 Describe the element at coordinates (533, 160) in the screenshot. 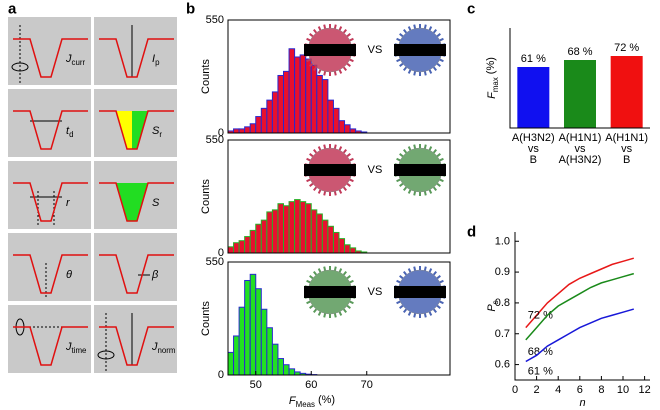

I see `x-tick-label: B` at that location.